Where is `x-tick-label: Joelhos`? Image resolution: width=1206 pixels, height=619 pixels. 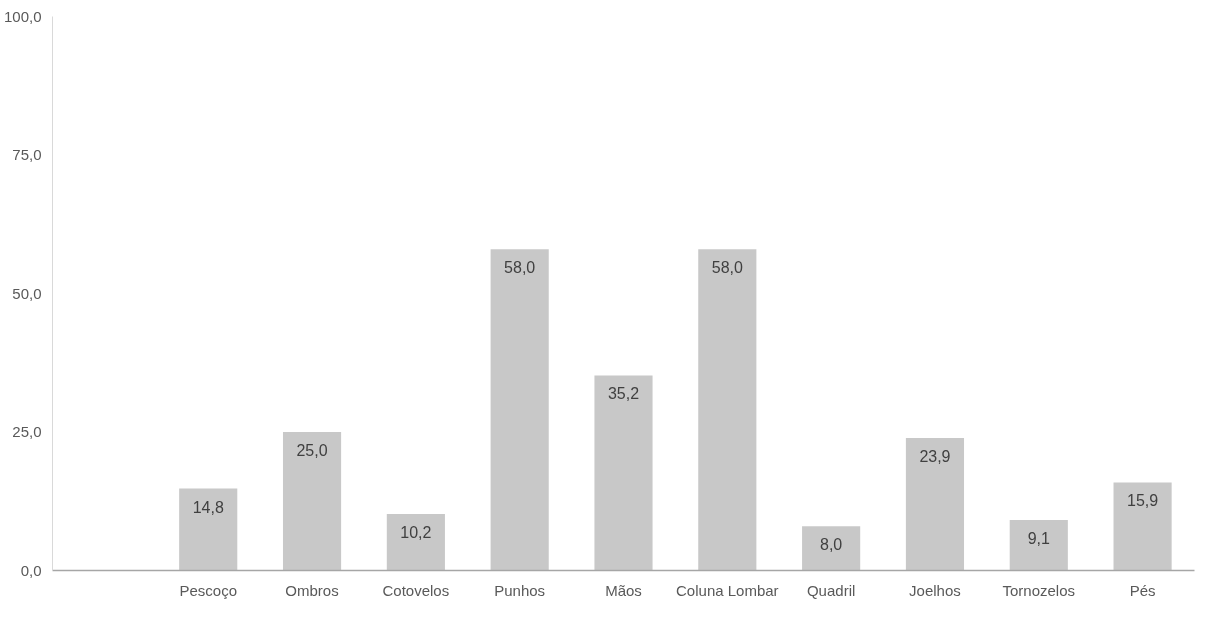
x-tick-label: Joelhos is located at coordinates (935, 590).